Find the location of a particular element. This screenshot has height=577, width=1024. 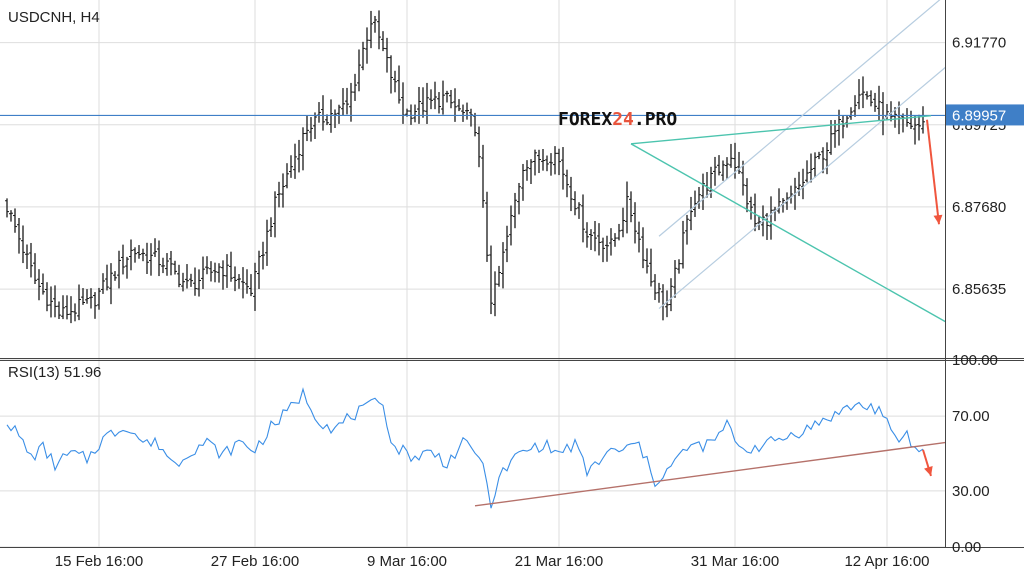

rsi-tick-label: 70.00 is located at coordinates (971, 416).